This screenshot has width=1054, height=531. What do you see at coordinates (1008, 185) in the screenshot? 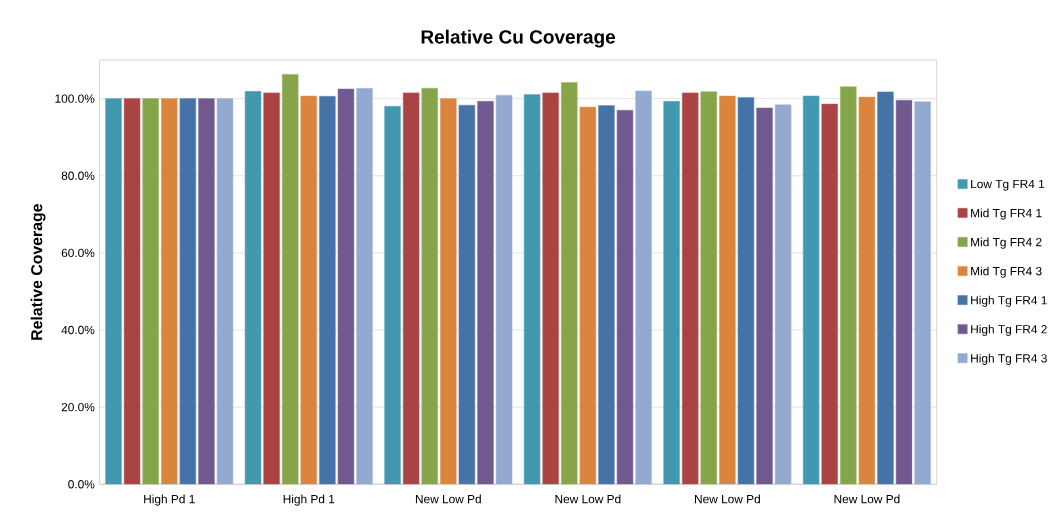
I see `legend-label: Low Tg FR4 1` at bounding box center [1008, 185].